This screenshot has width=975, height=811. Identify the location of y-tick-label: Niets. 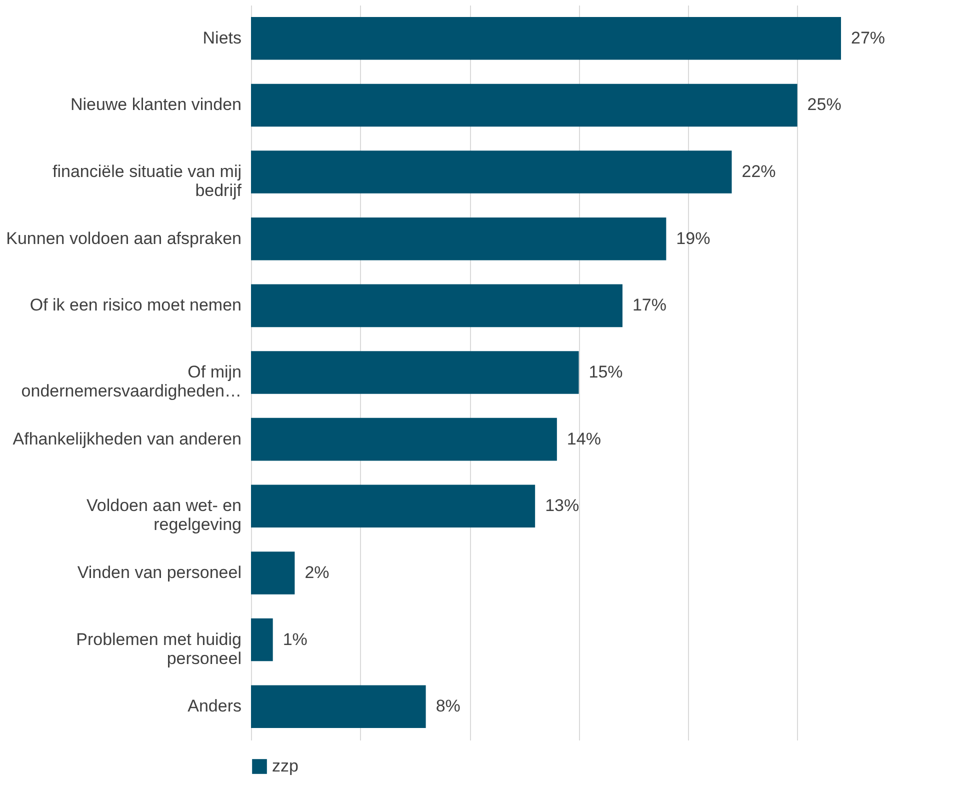
(222, 38).